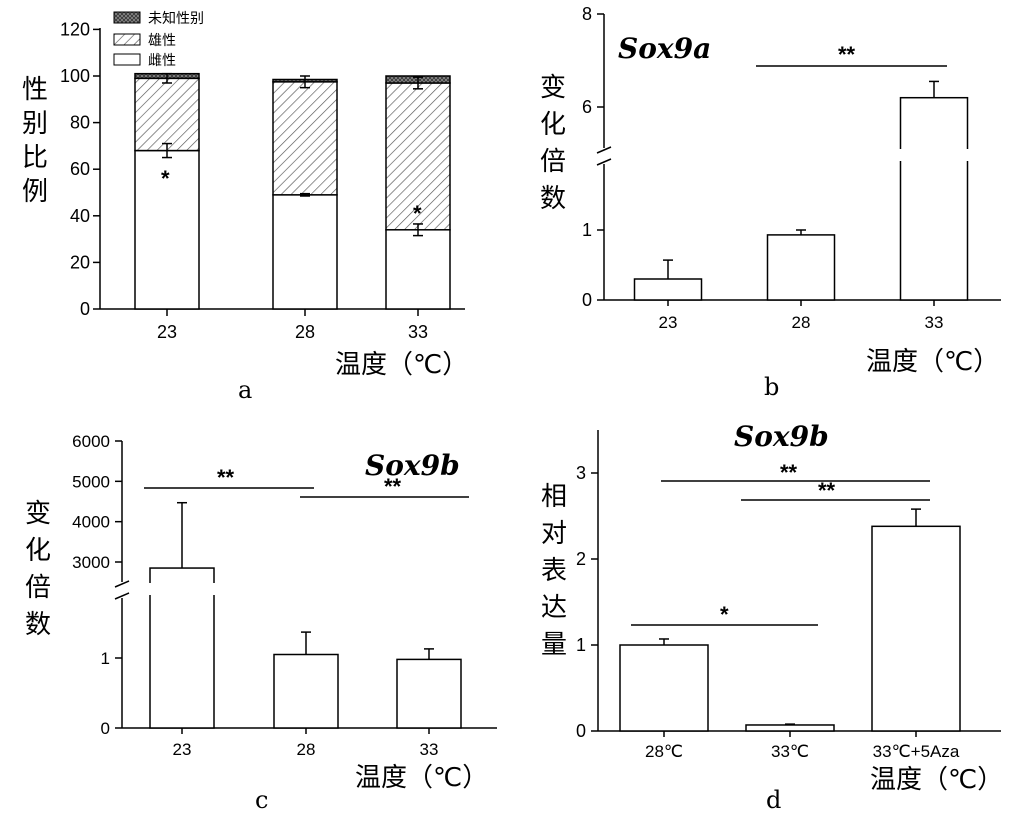 This screenshot has width=1029, height=819. I want to click on y-tick-label: 60, so click(80, 169).